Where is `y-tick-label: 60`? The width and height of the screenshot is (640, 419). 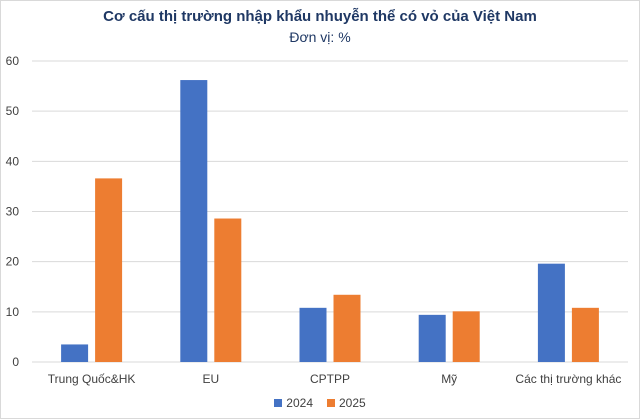 y-tick-label: 60 is located at coordinates (13, 61).